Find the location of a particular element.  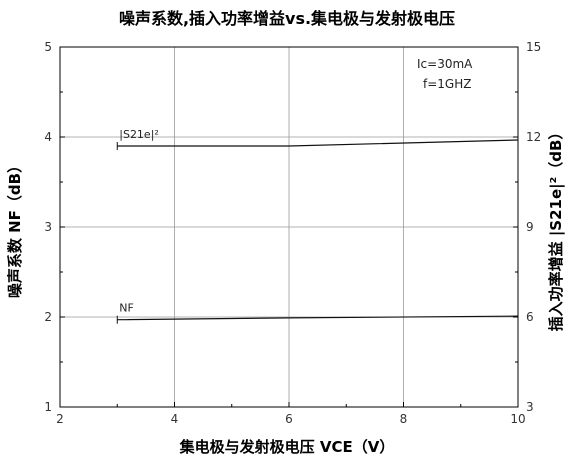

y-axis-label-right: 插入功率增益 |S21e|²（dB） is located at coordinates (556, 228).